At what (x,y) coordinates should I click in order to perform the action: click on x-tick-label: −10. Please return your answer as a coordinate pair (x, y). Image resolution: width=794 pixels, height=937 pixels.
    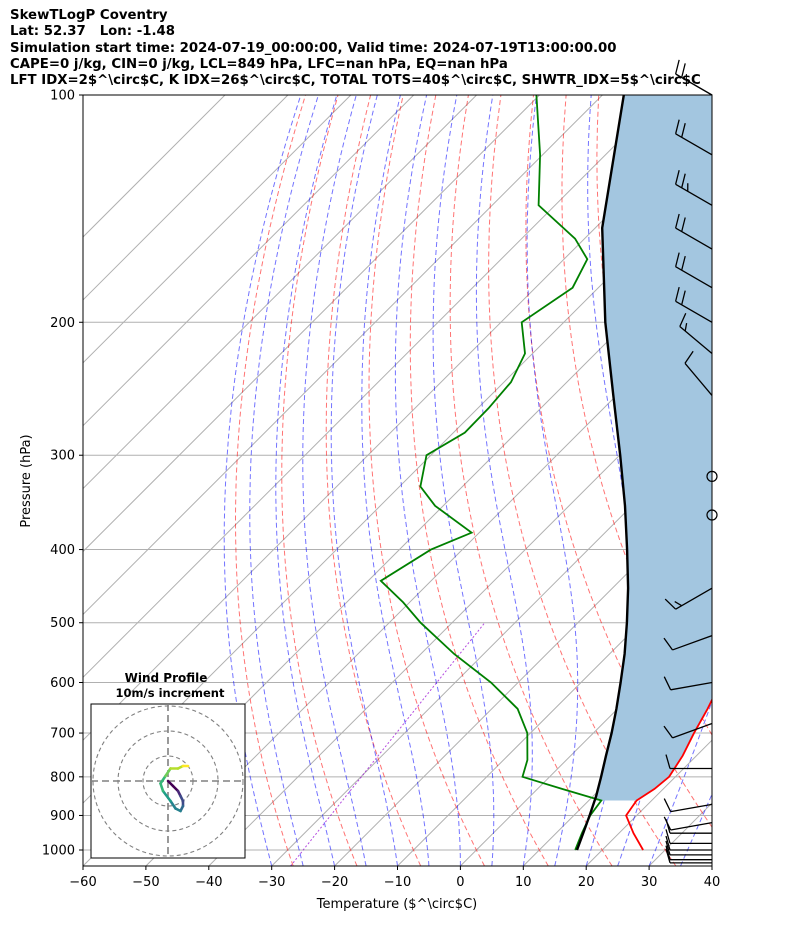
    Looking at the image, I should click on (397, 882).